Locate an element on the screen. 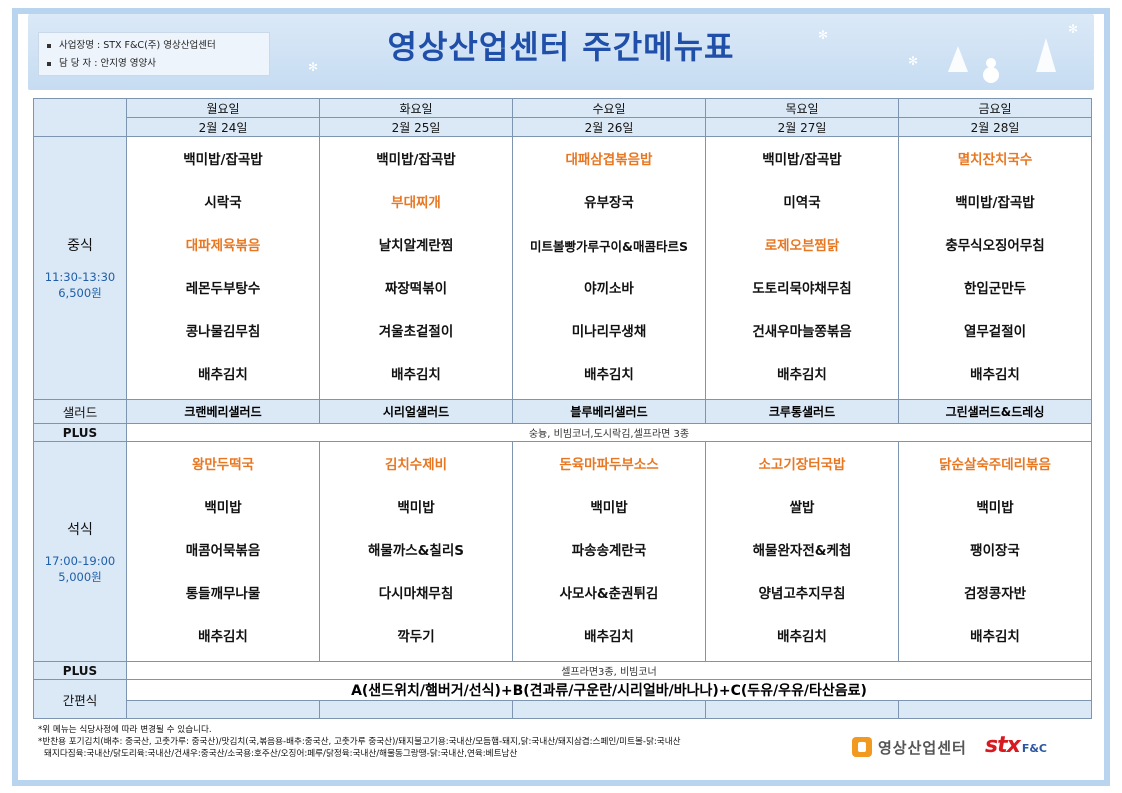 This screenshot has height=793, width=1122. day-row: 월요일 화요일 수요일 목요일 금요일 is located at coordinates (562, 117).